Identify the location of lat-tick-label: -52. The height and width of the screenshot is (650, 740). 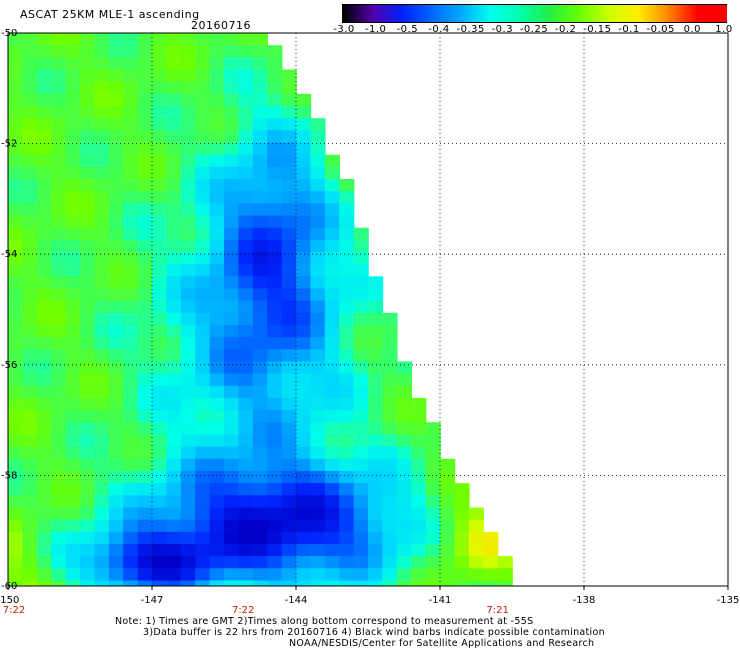
(9, 144).